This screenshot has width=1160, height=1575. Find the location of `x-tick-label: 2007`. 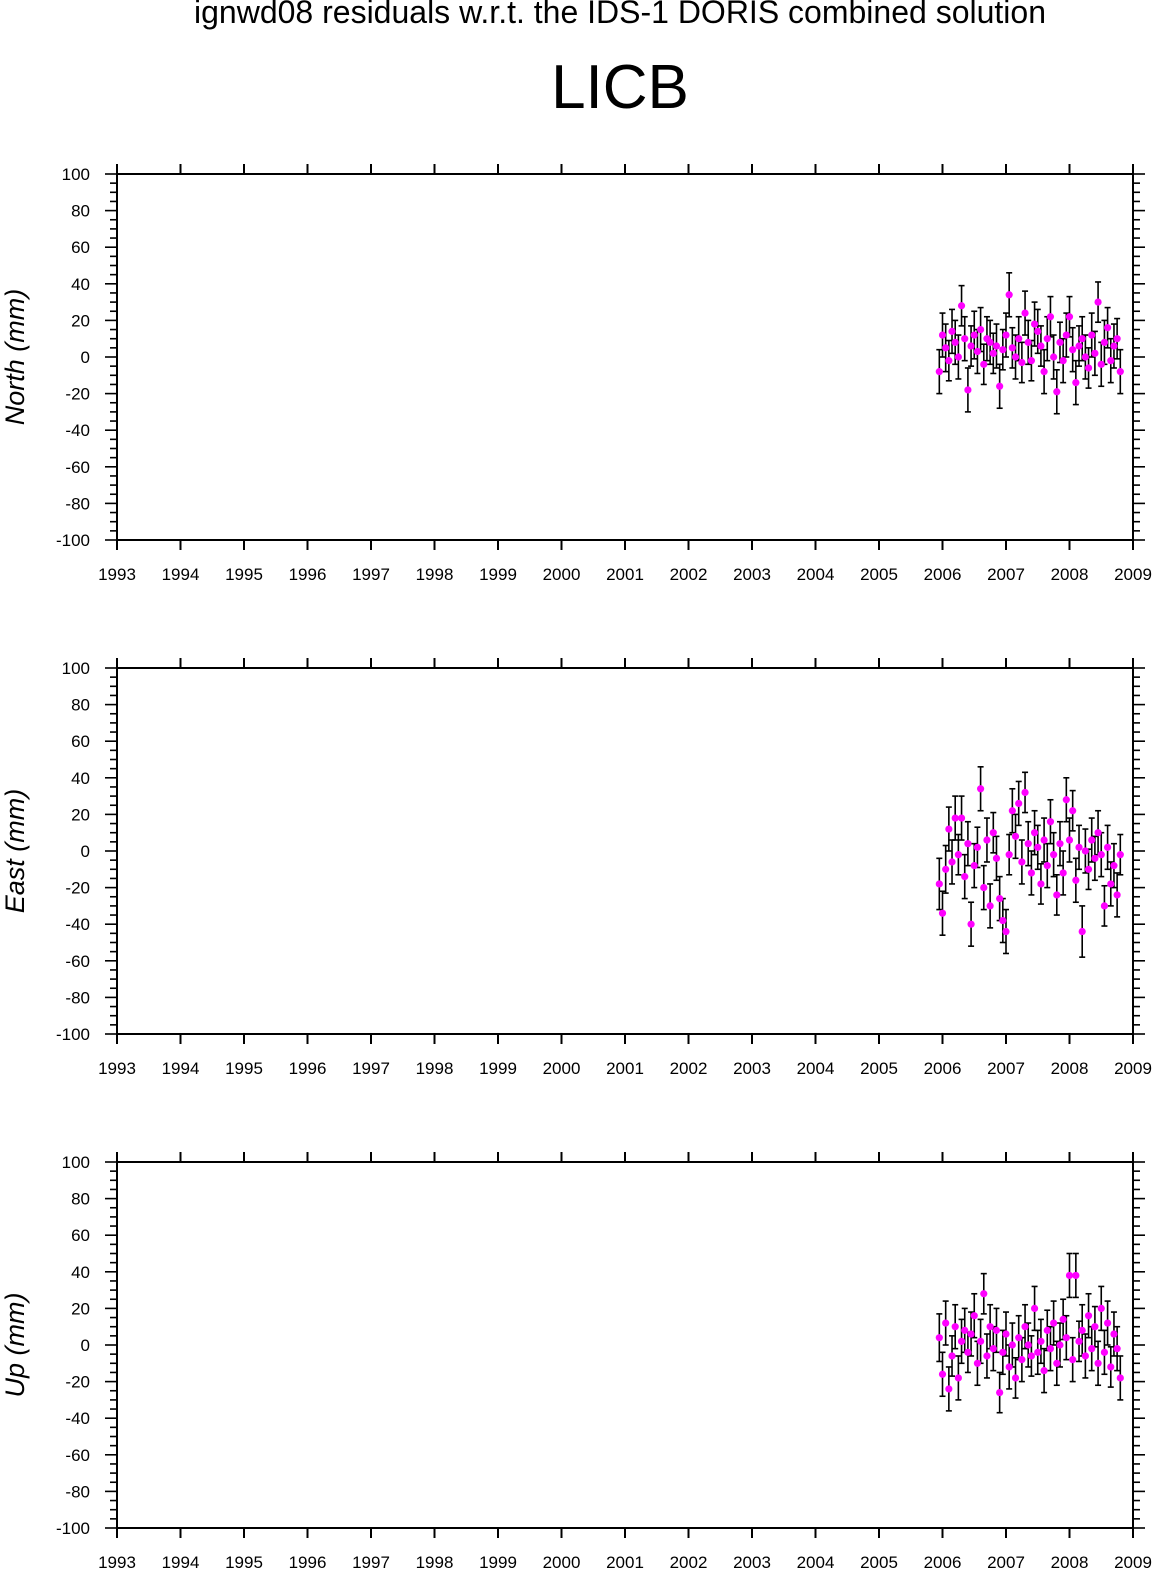

x-tick-label: 2007 is located at coordinates (1006, 574).